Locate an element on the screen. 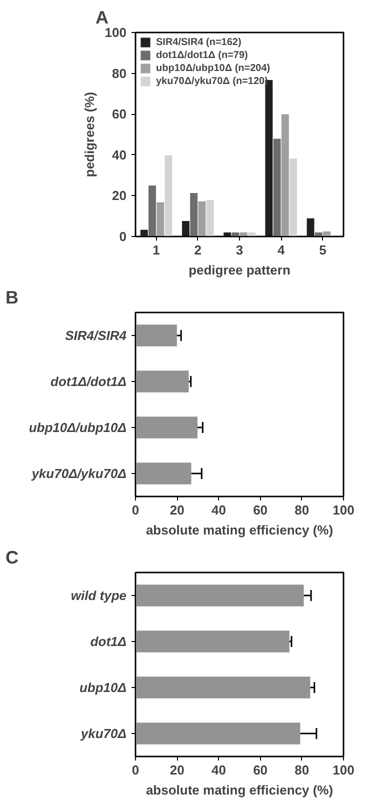 The height and width of the screenshot is (800, 368). legend-label: dot1Δ/dot1Δ (n=79) is located at coordinates (202, 55).